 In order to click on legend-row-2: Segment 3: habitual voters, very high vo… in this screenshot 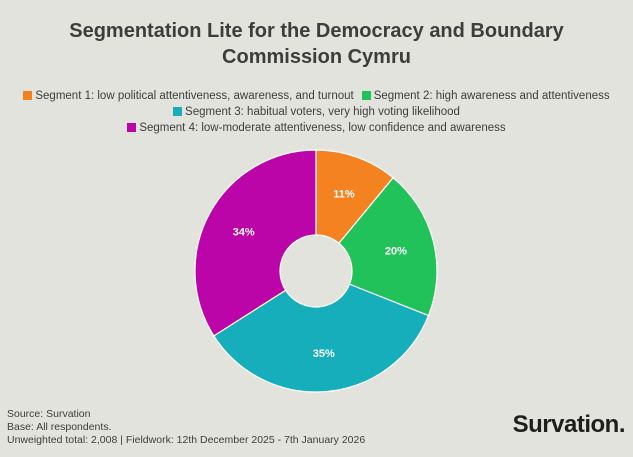, I will do `click(316, 111)`.